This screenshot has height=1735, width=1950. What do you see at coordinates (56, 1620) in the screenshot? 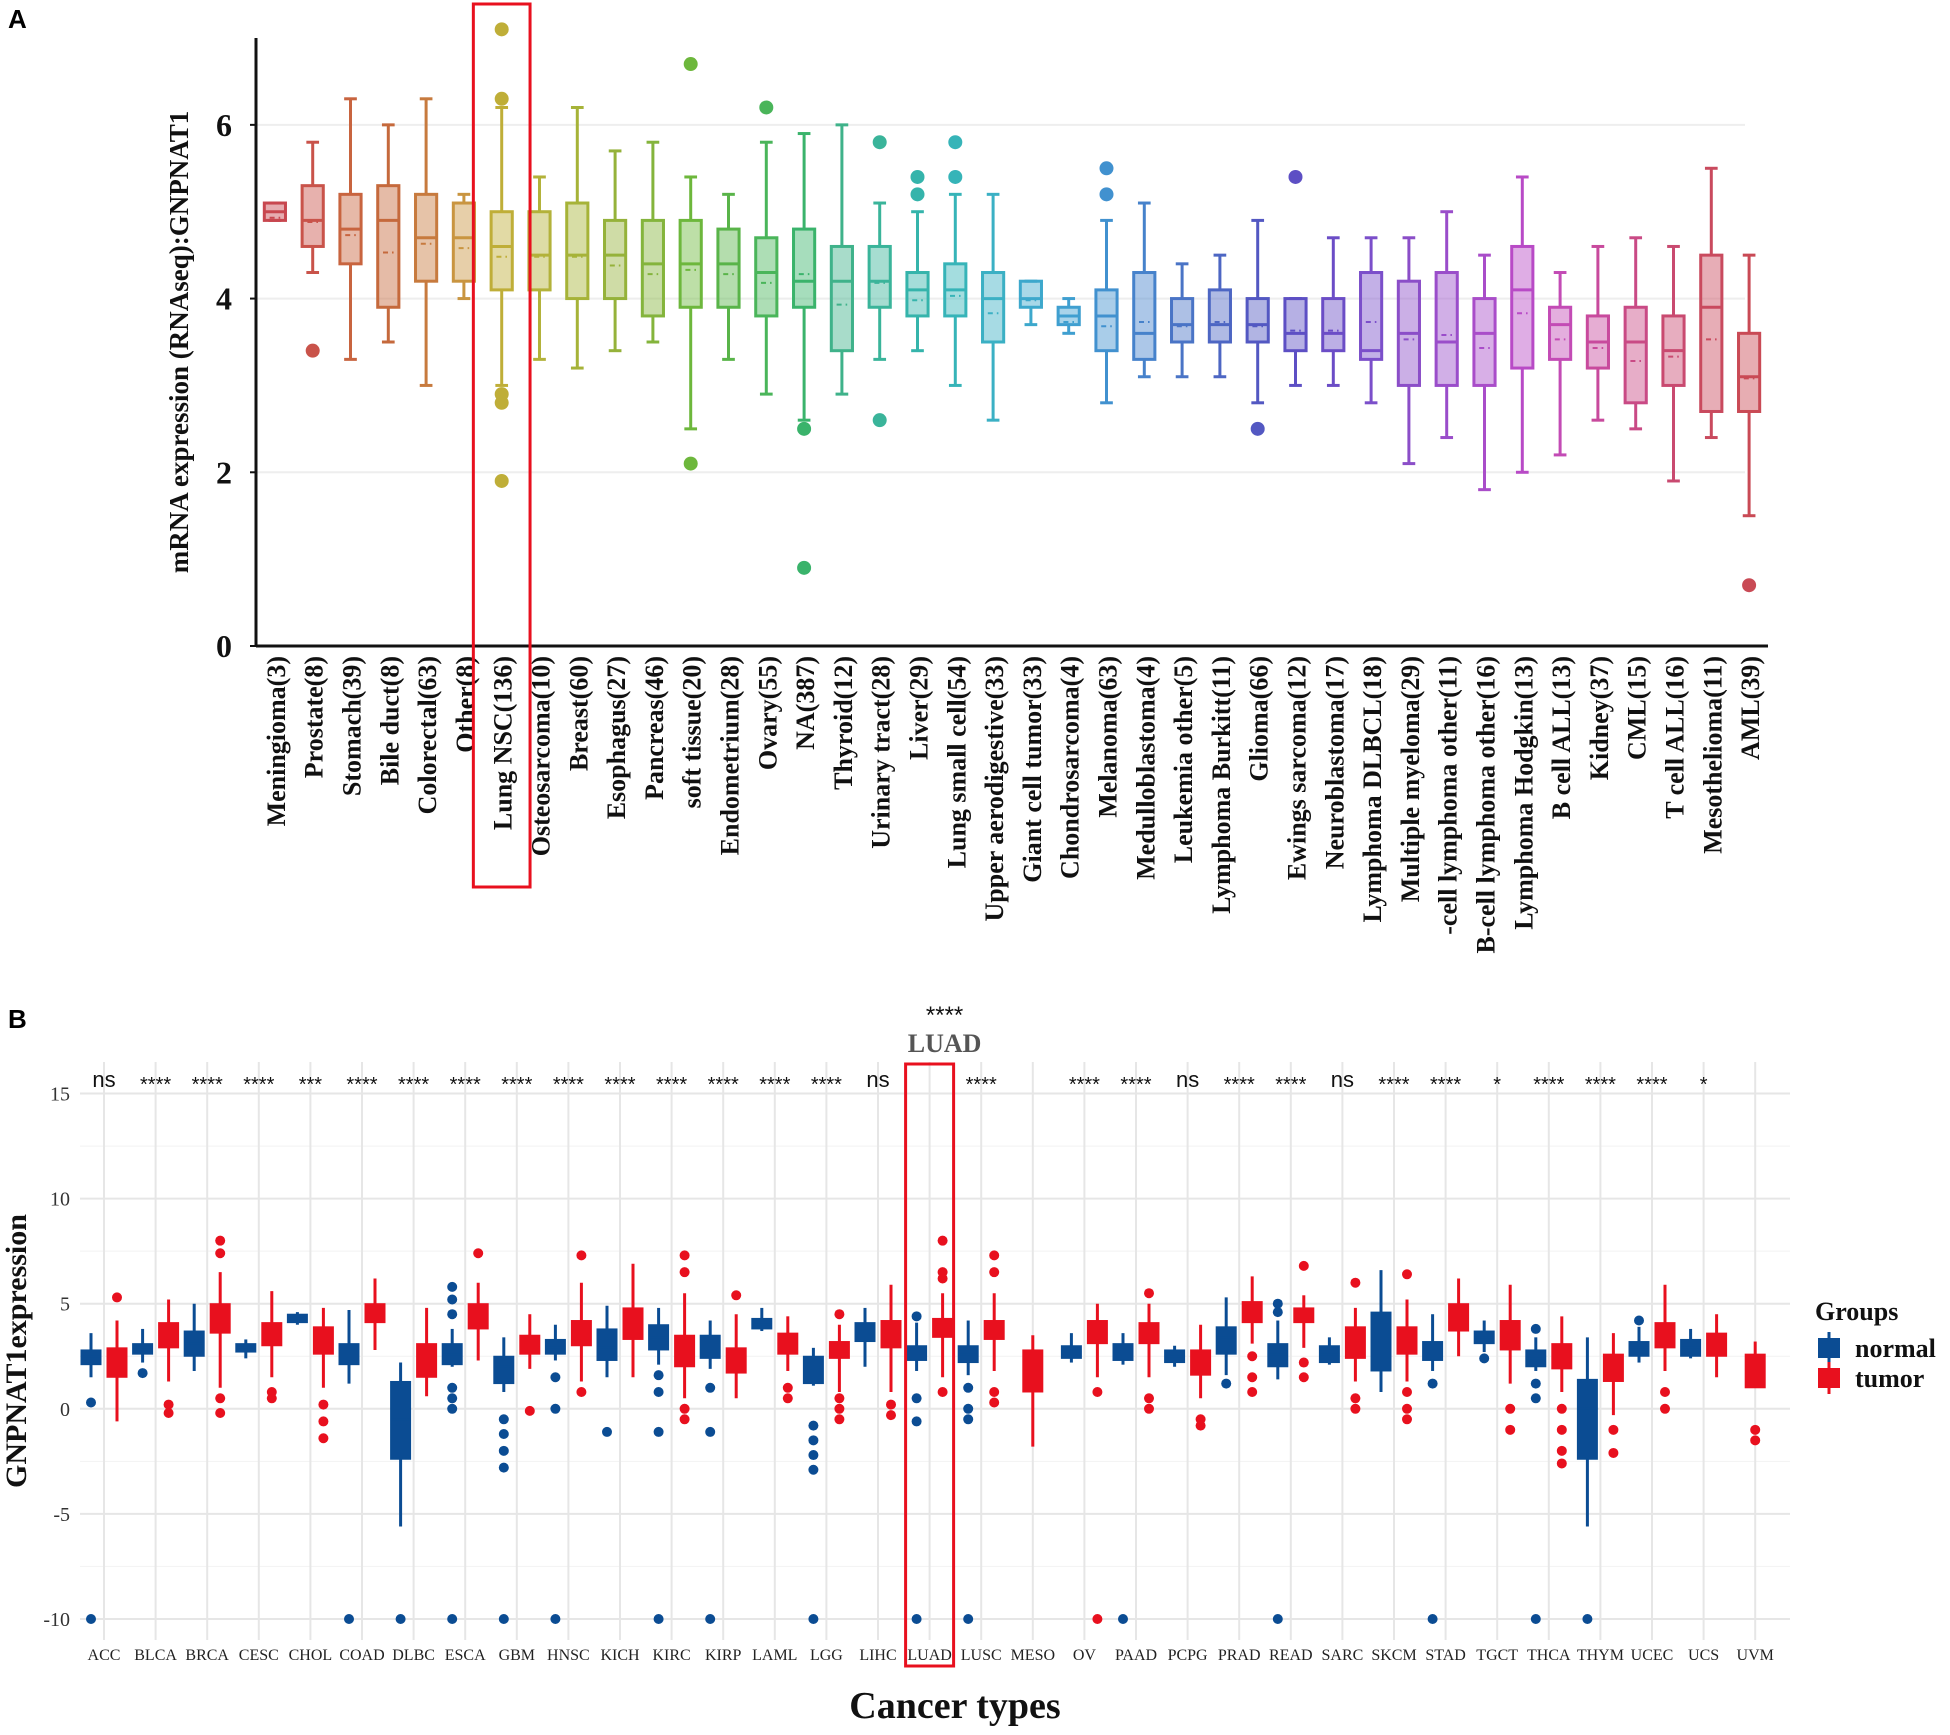
I see `b-y-tick-label-0: -10` at bounding box center [56, 1620].